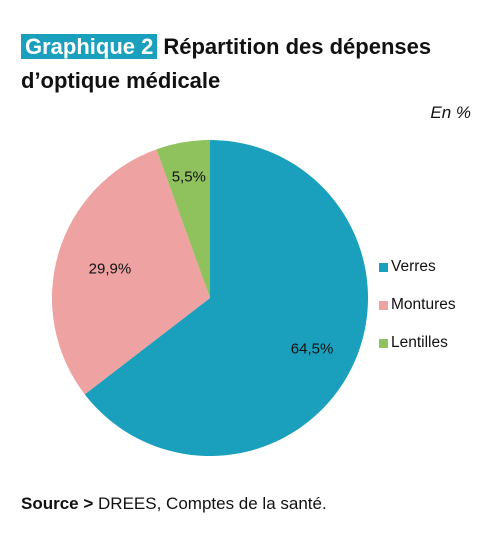 The height and width of the screenshot is (543, 494). I want to click on source-note: Source > DREES, Comptes de la santé., so click(174, 504).